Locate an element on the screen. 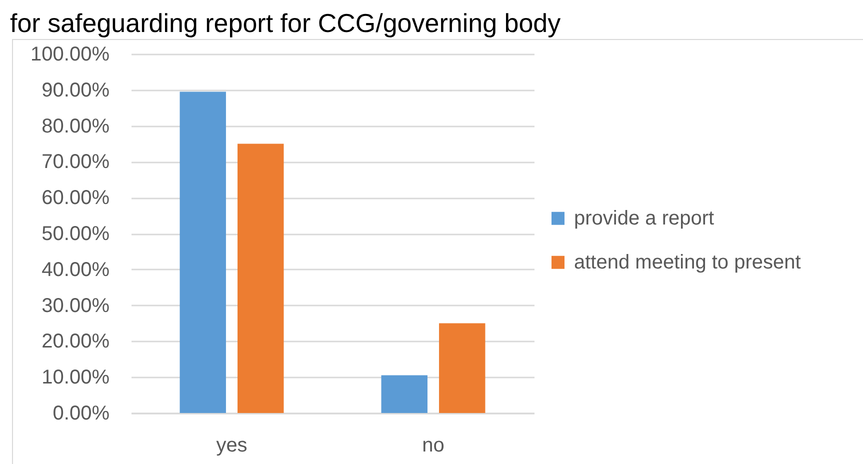 The image size is (863, 464). y-tick-label: 50.00% is located at coordinates (76, 234).